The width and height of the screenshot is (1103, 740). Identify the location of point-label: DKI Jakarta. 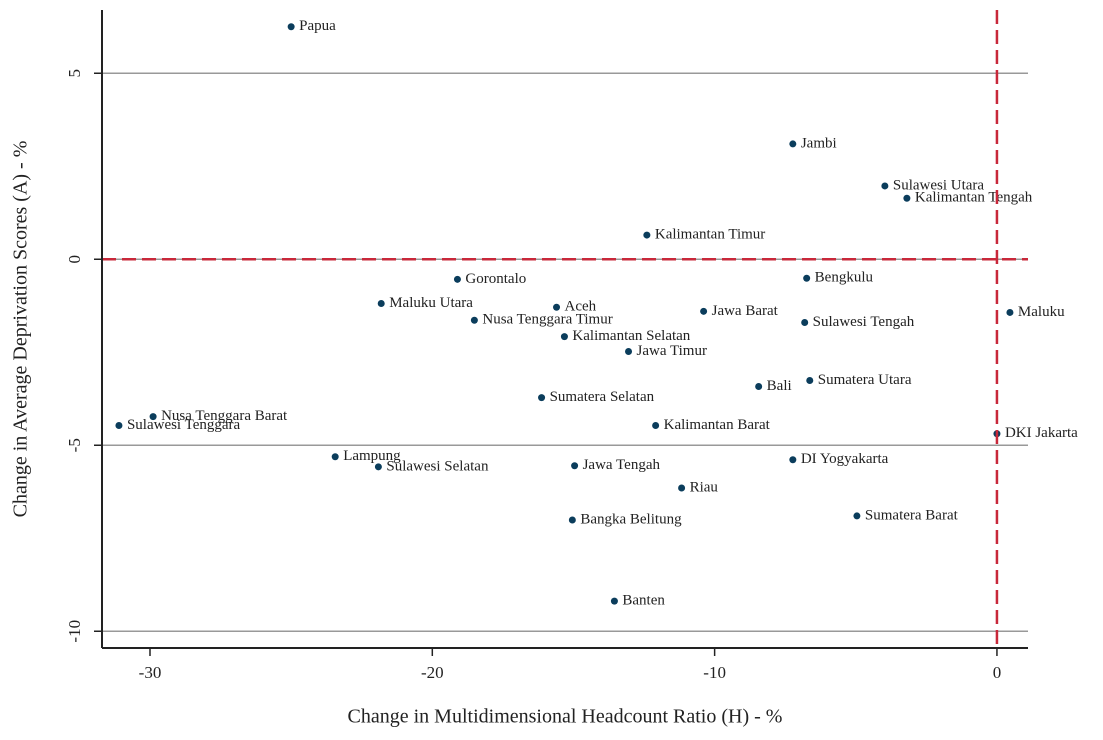
(1041, 433).